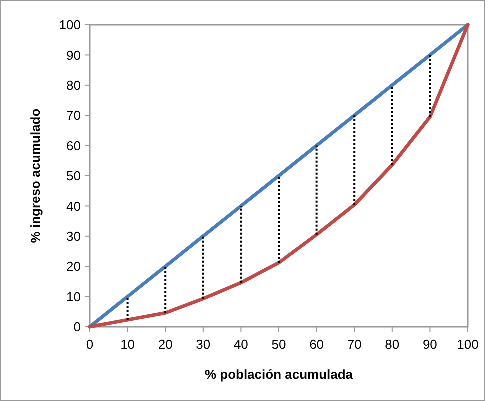 Image resolution: width=494 pixels, height=401 pixels. What do you see at coordinates (73, 266) in the screenshot?
I see `y-tick-label: 20` at bounding box center [73, 266].